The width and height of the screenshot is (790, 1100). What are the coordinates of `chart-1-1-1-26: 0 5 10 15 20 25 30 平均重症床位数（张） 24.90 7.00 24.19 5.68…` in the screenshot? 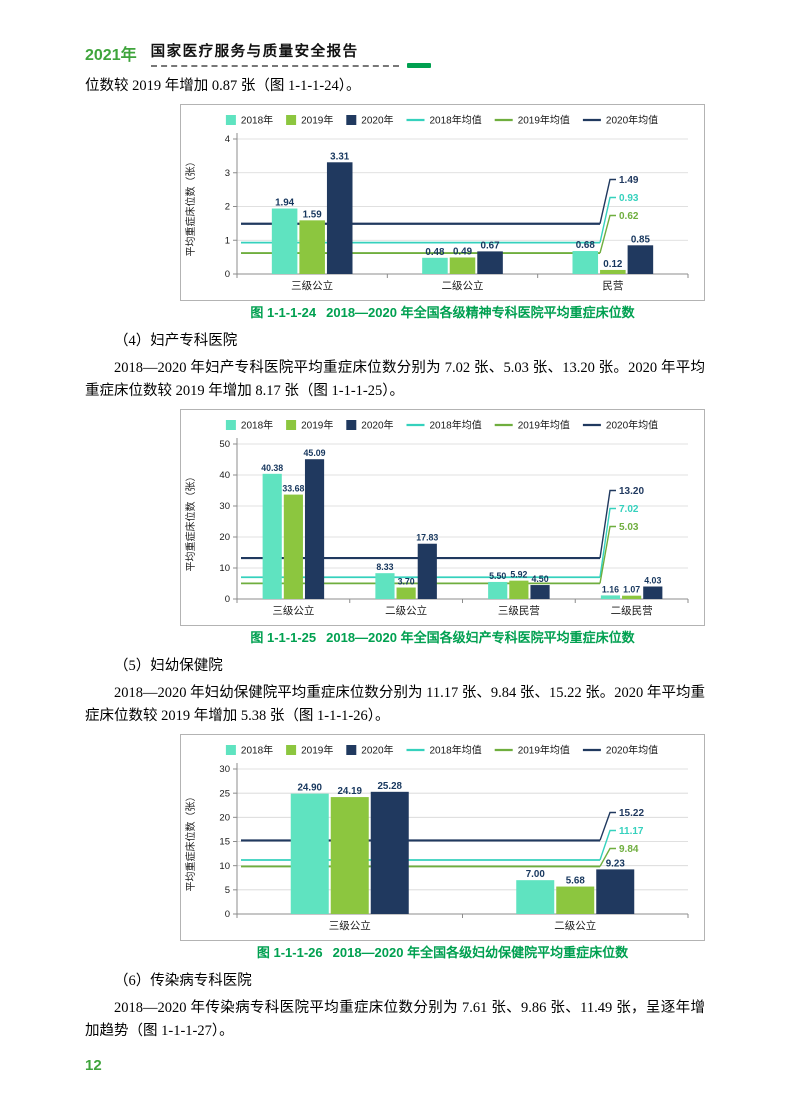 It's located at (442, 837).